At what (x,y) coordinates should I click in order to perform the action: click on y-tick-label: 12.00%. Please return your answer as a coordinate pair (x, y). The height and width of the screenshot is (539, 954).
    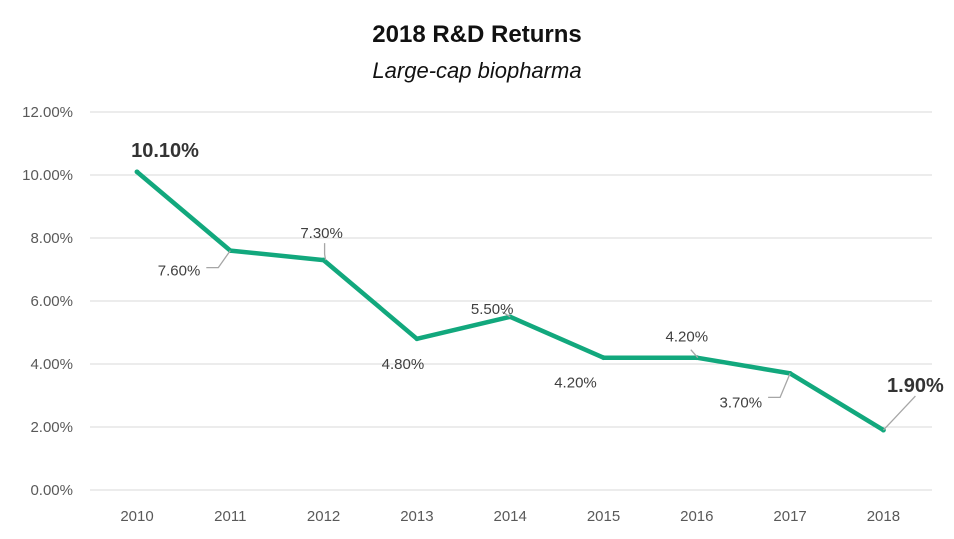
    Looking at the image, I should click on (47, 112).